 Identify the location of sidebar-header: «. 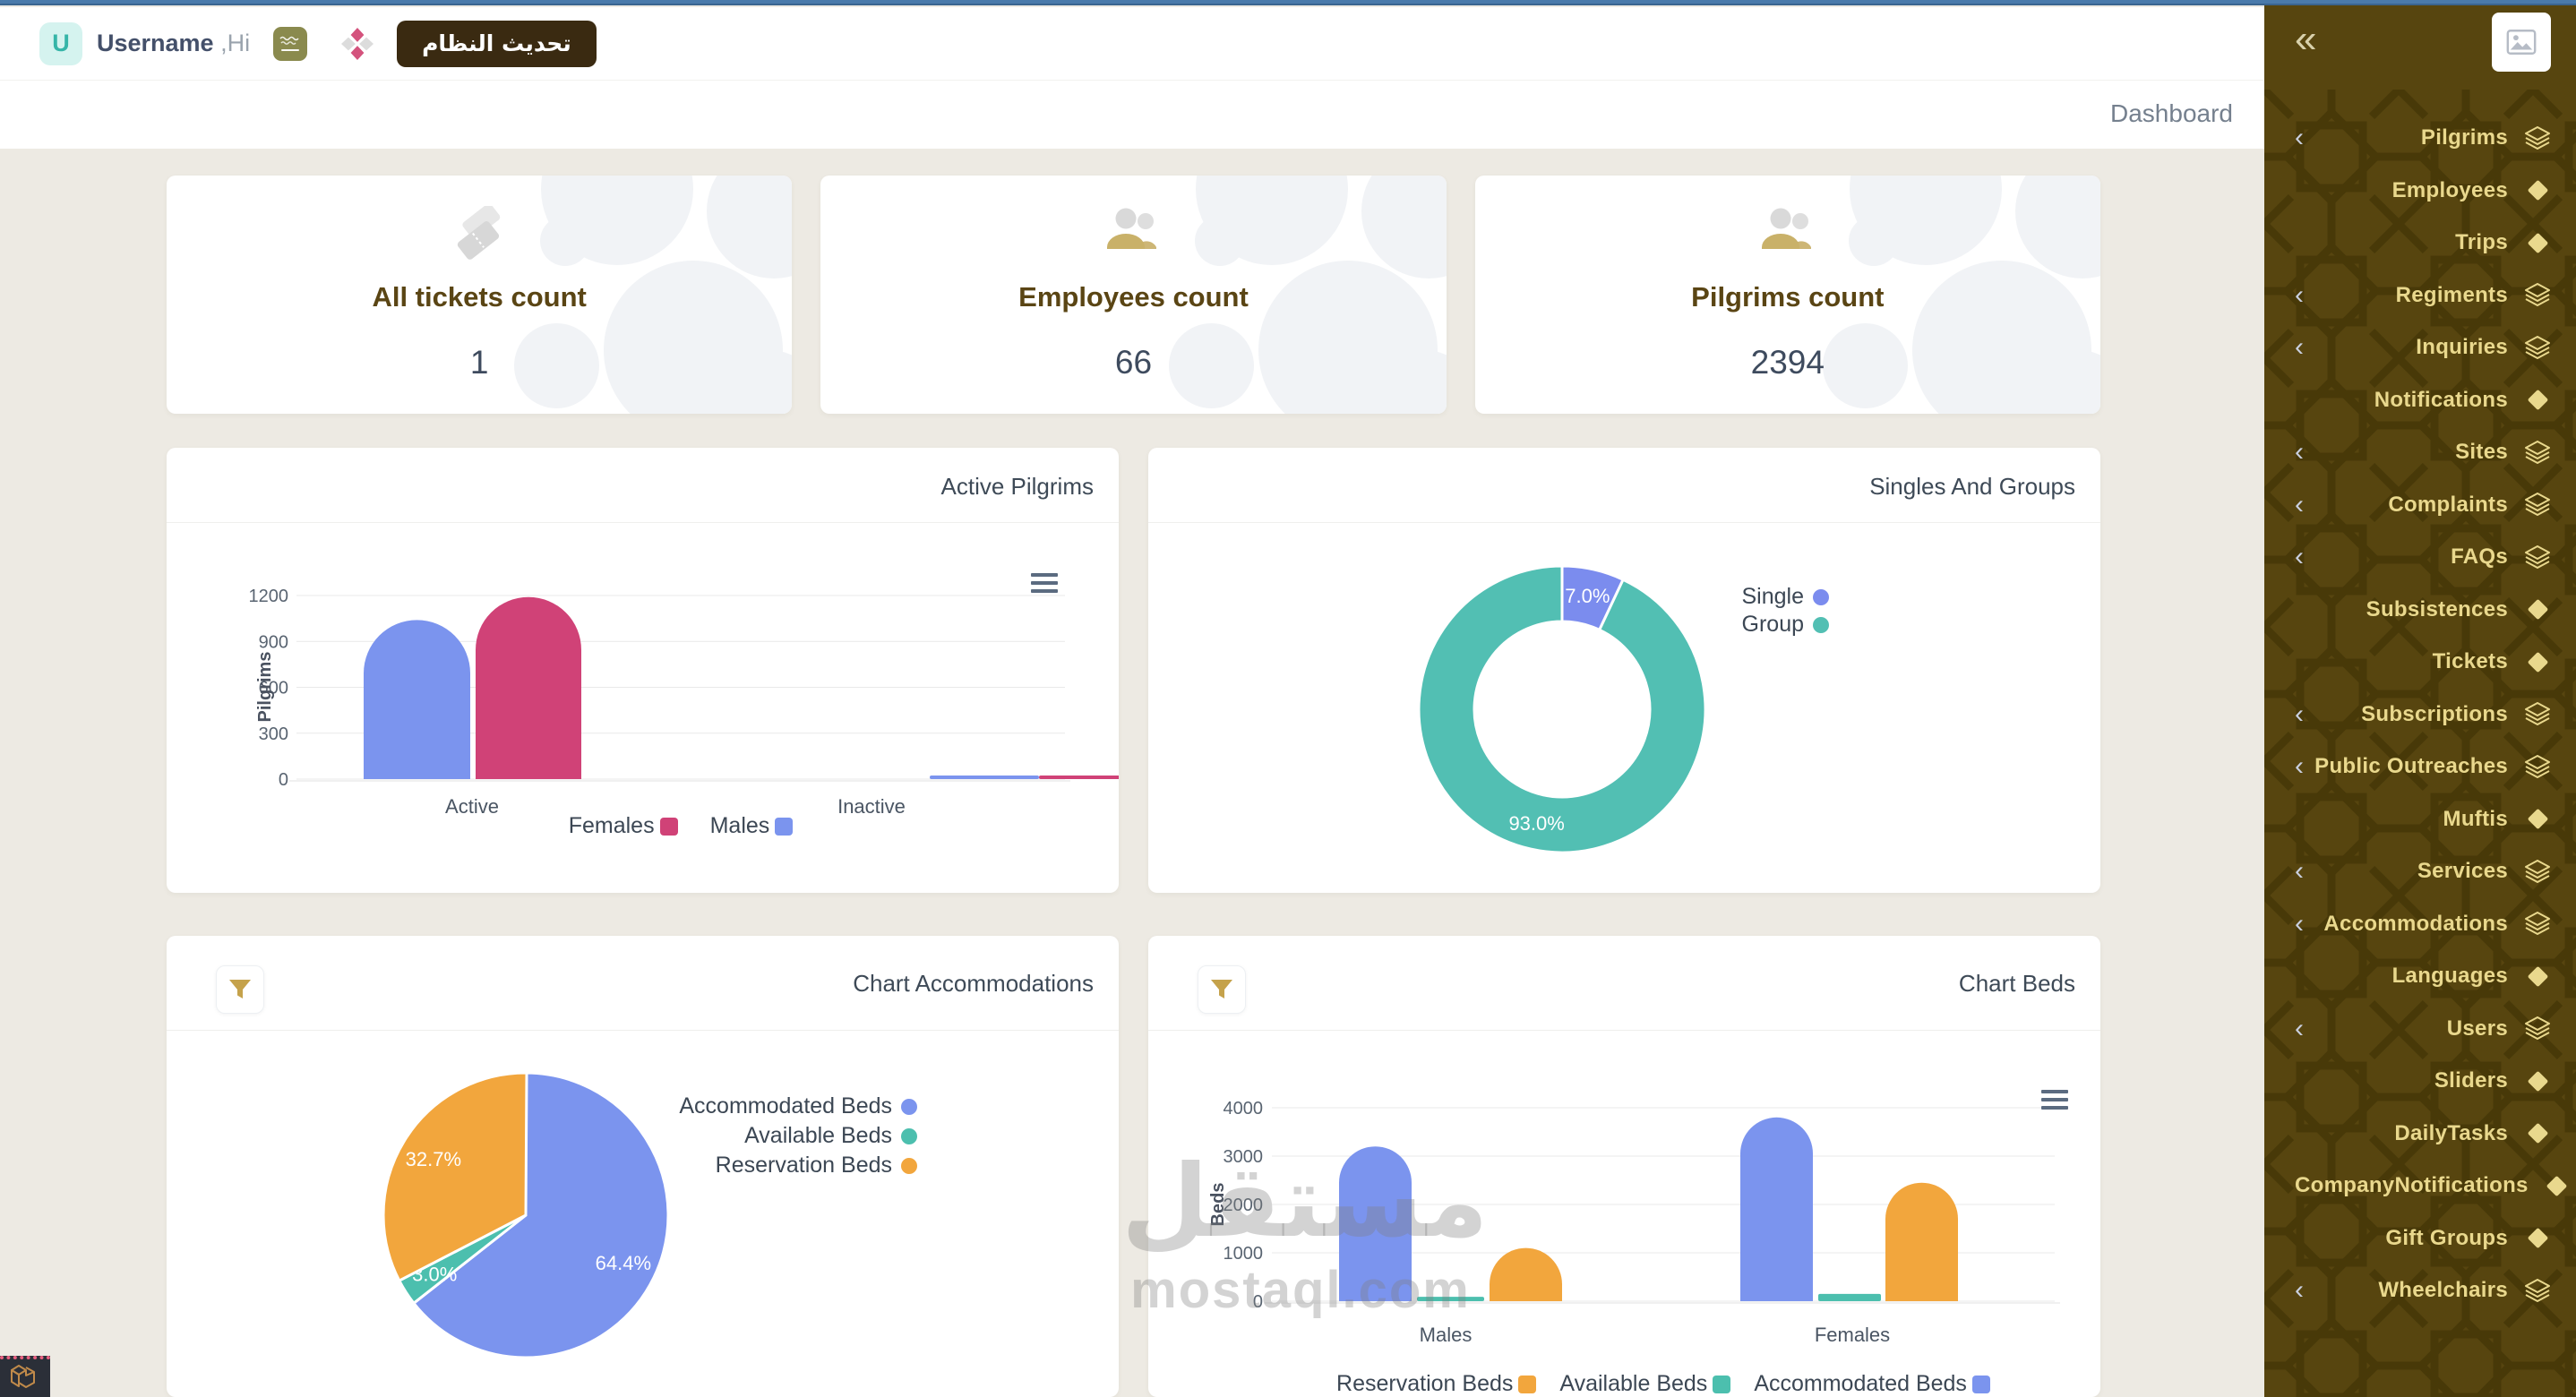
(2420, 48).